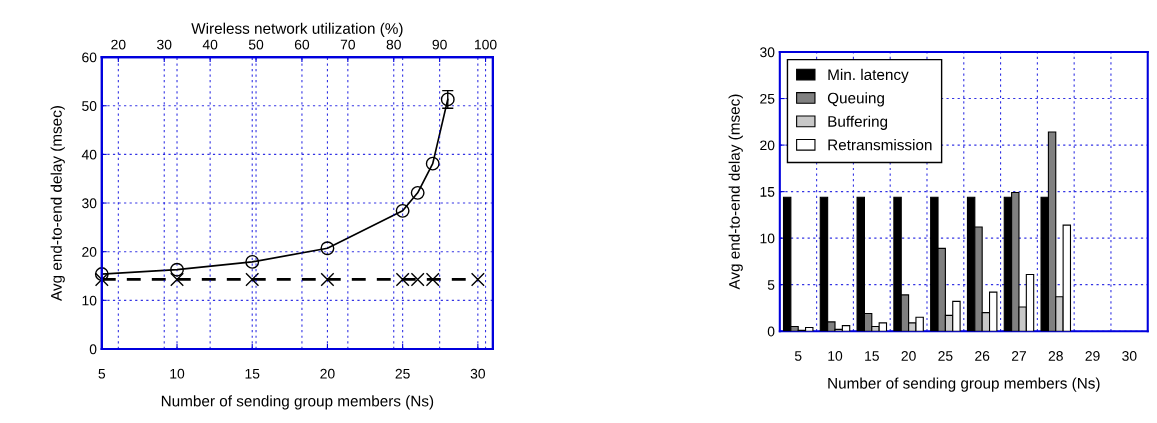  I want to click on legend-label: Buffering, so click(858, 122).